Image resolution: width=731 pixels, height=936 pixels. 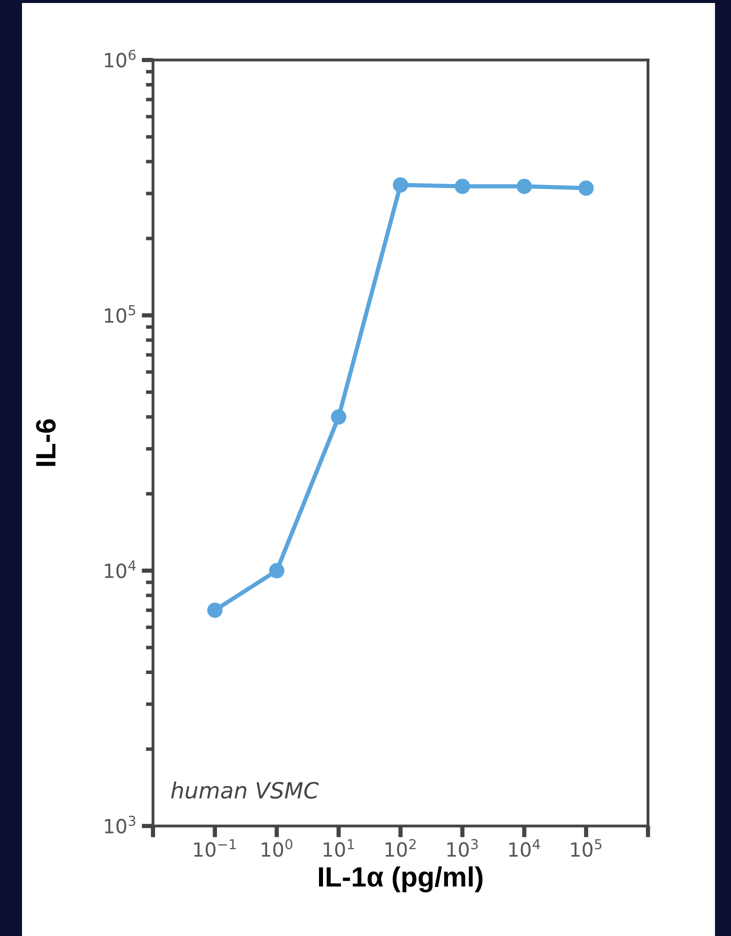 What do you see at coordinates (120, 59) in the screenshot?
I see `y-tick-label: 10$^{6}$` at bounding box center [120, 59].